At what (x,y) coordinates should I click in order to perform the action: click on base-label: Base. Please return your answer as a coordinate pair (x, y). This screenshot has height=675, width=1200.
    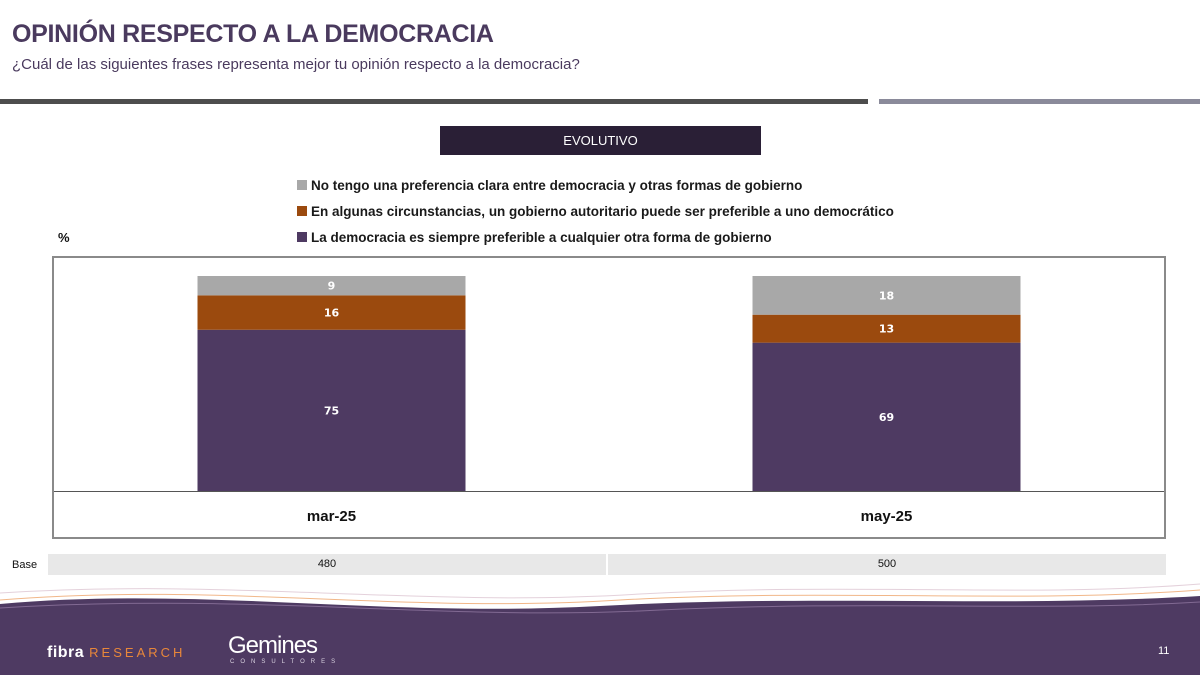
    Looking at the image, I should click on (25, 565).